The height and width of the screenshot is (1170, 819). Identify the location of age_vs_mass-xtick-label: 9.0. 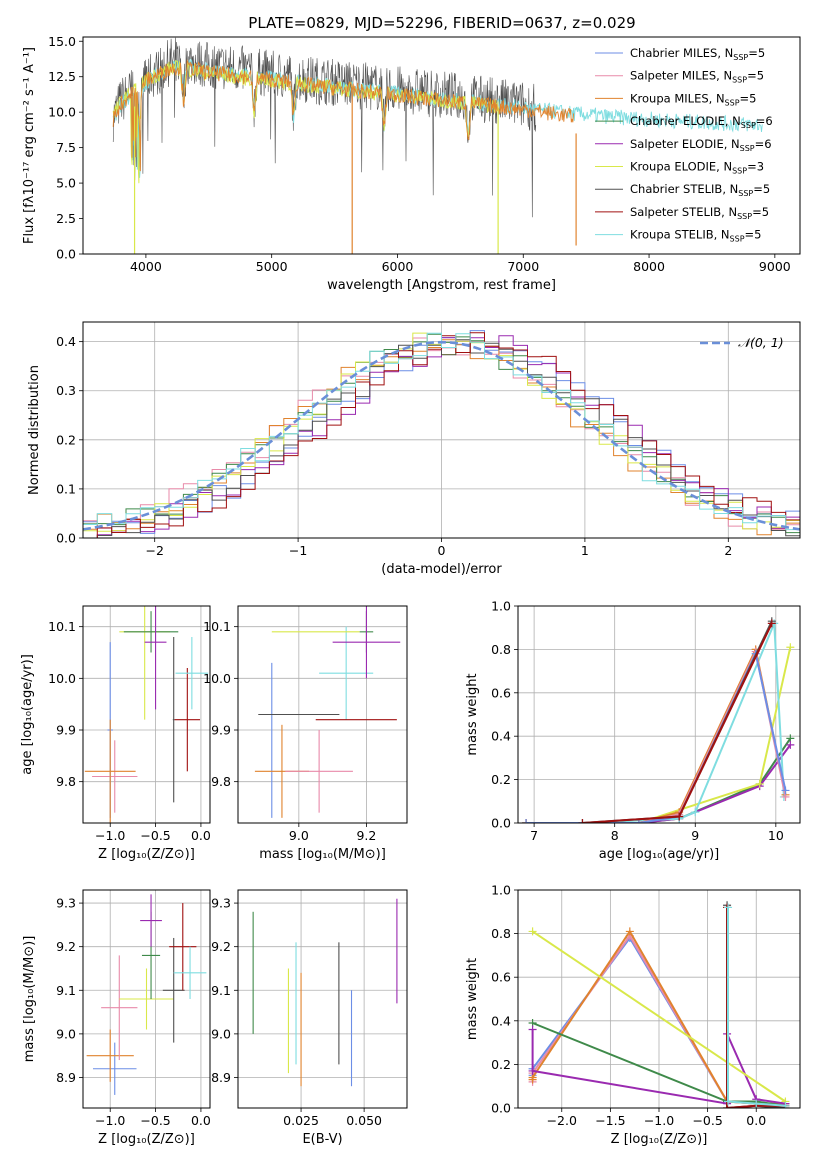
(299, 835).